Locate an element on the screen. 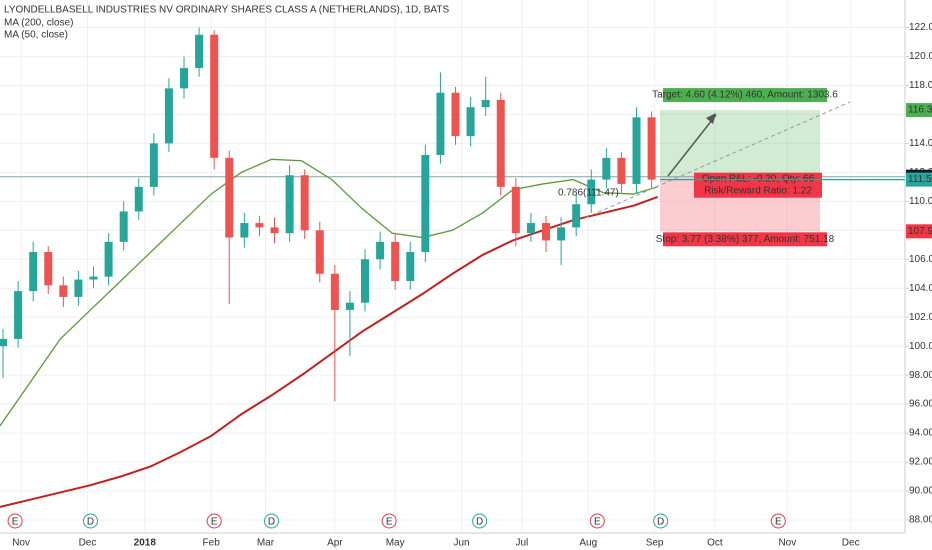 Image resolution: width=932 pixels, height=550 pixels. y-tick-label: 110.00 is located at coordinates (920, 201).